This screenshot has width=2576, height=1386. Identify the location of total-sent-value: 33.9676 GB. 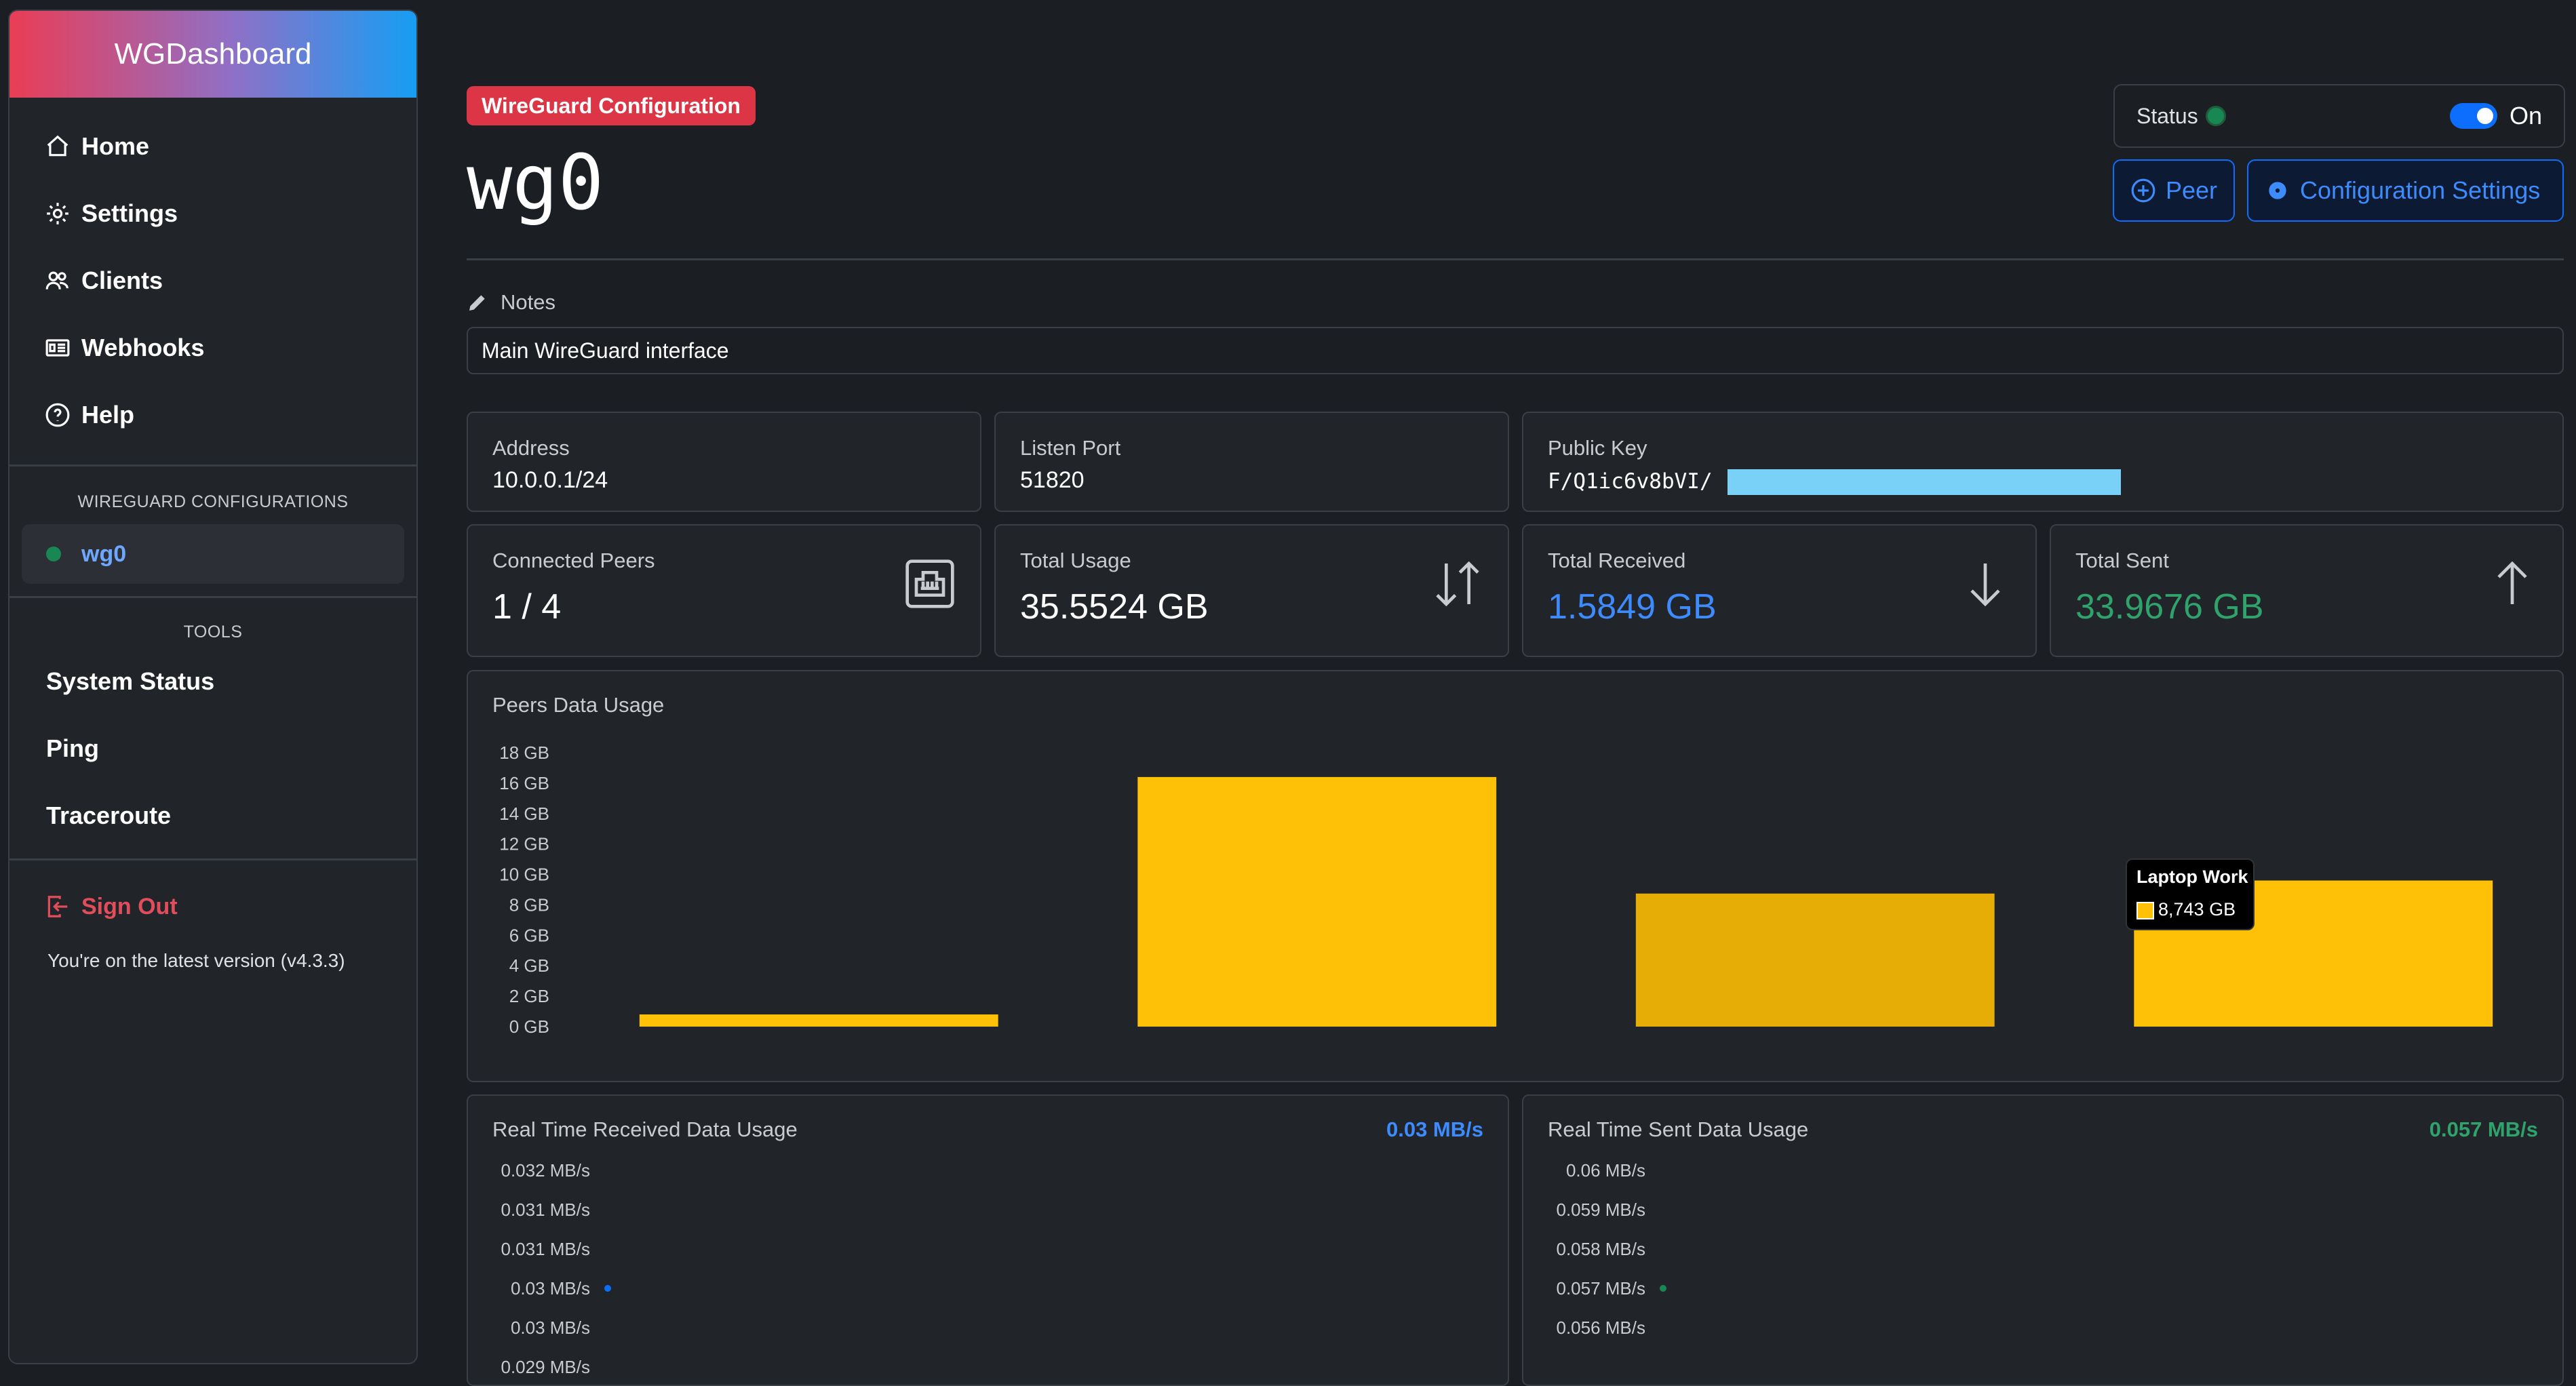
(2169, 607).